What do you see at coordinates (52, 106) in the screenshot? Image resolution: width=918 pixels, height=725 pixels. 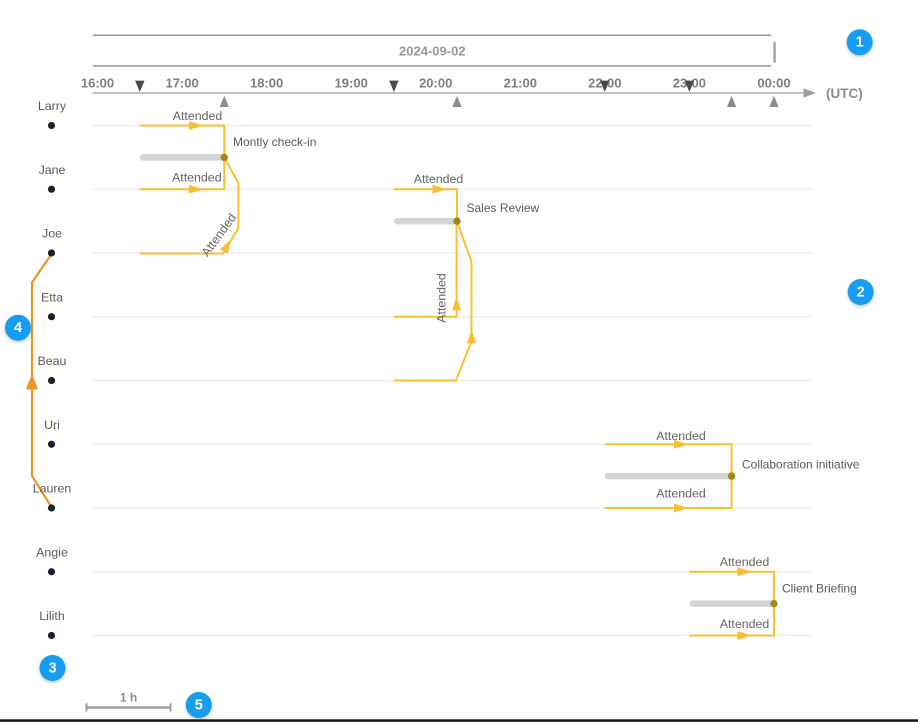 I see `svg-text: Larry` at bounding box center [52, 106].